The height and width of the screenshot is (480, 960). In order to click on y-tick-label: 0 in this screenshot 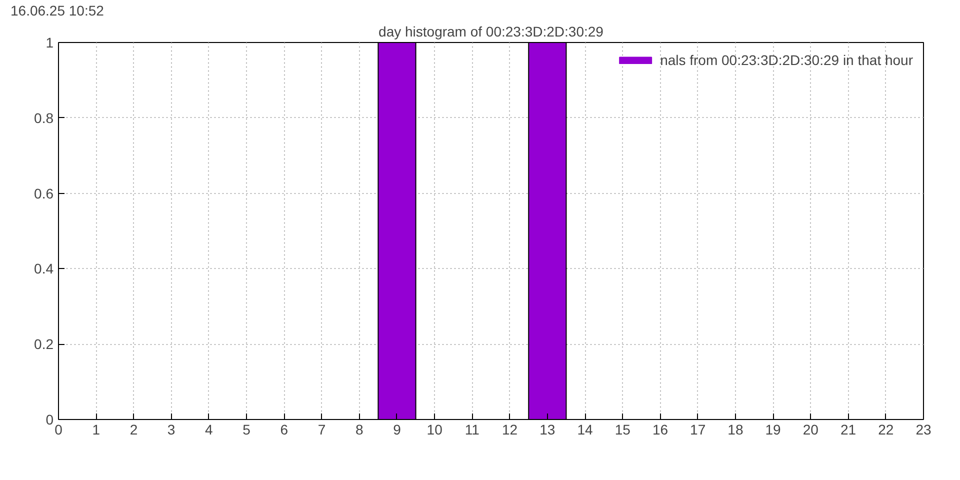, I will do `click(50, 420)`.